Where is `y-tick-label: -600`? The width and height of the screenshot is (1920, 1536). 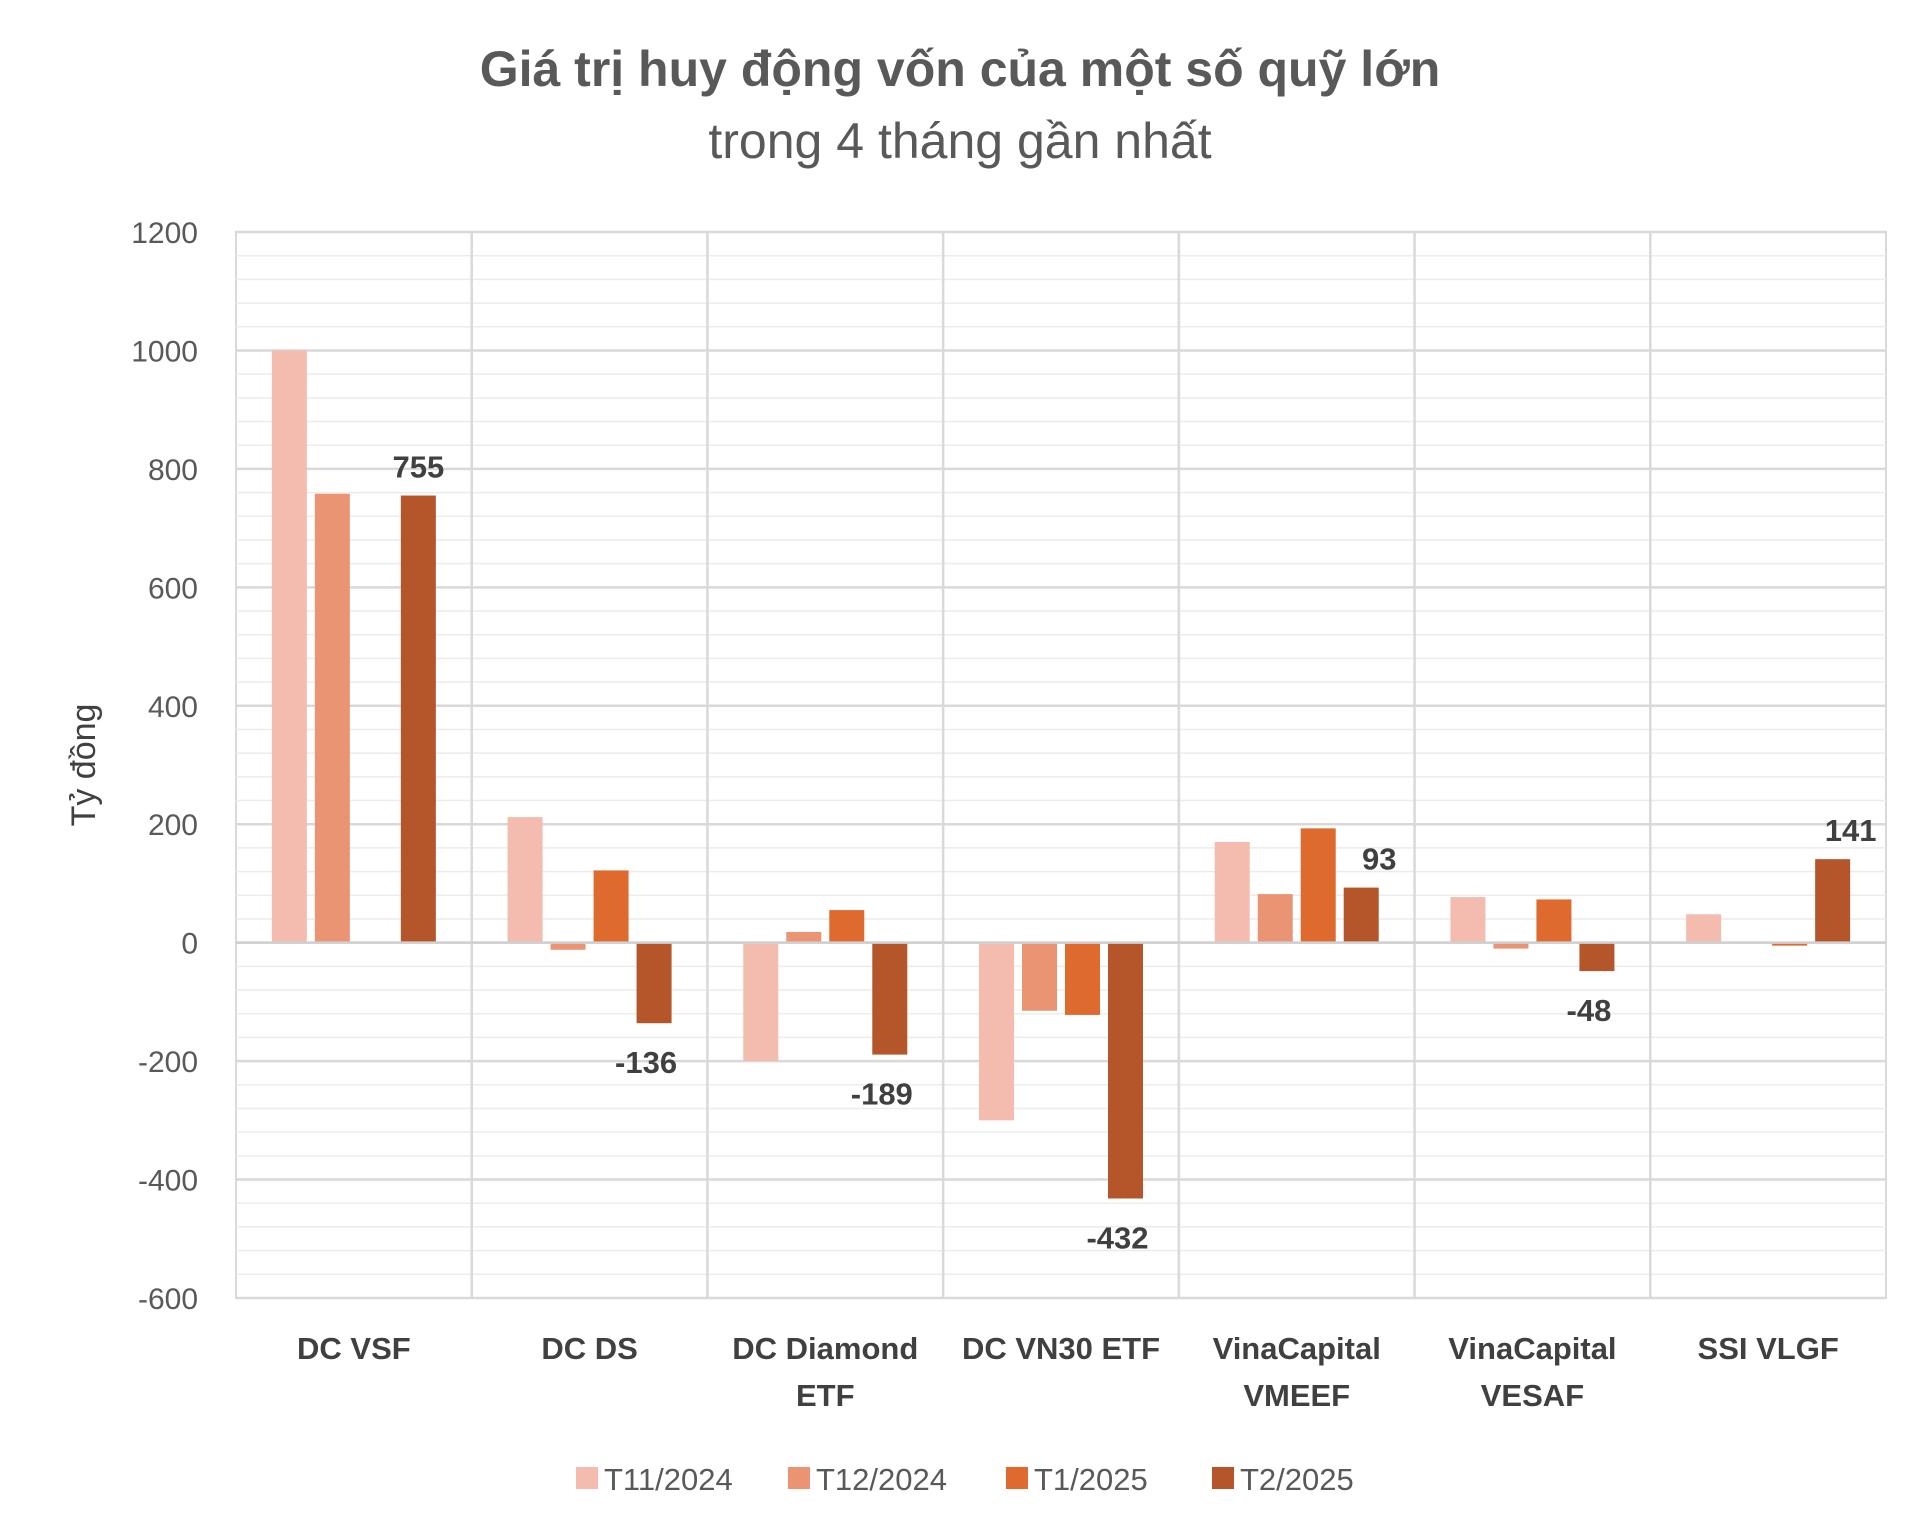 y-tick-label: -600 is located at coordinates (168, 1299).